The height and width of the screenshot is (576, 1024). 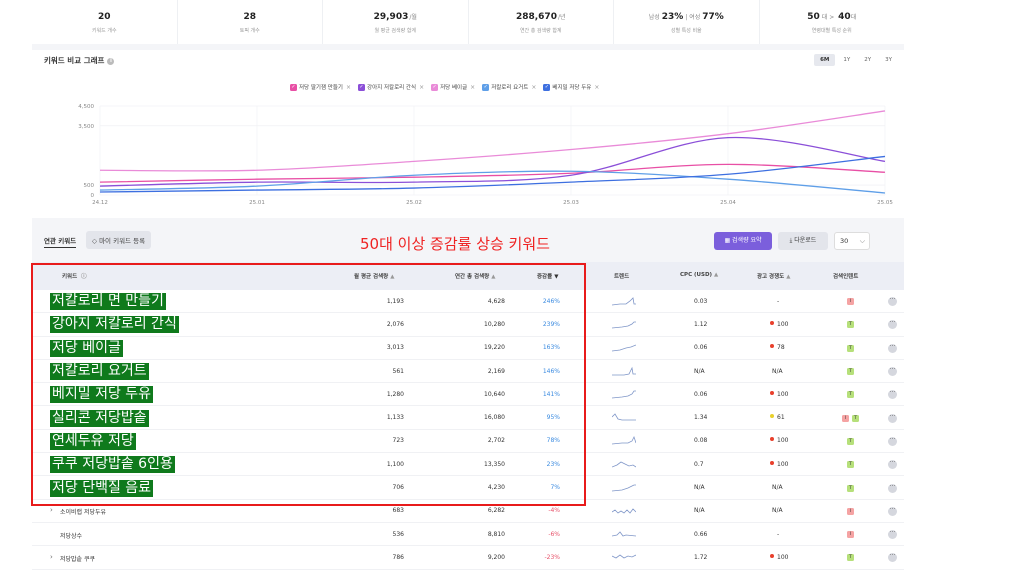 What do you see at coordinates (468, 372) in the screenshot?
I see `table-row: 저칼로리 요거트 561 2,169 146% N/A N/A T ···` at bounding box center [468, 372].